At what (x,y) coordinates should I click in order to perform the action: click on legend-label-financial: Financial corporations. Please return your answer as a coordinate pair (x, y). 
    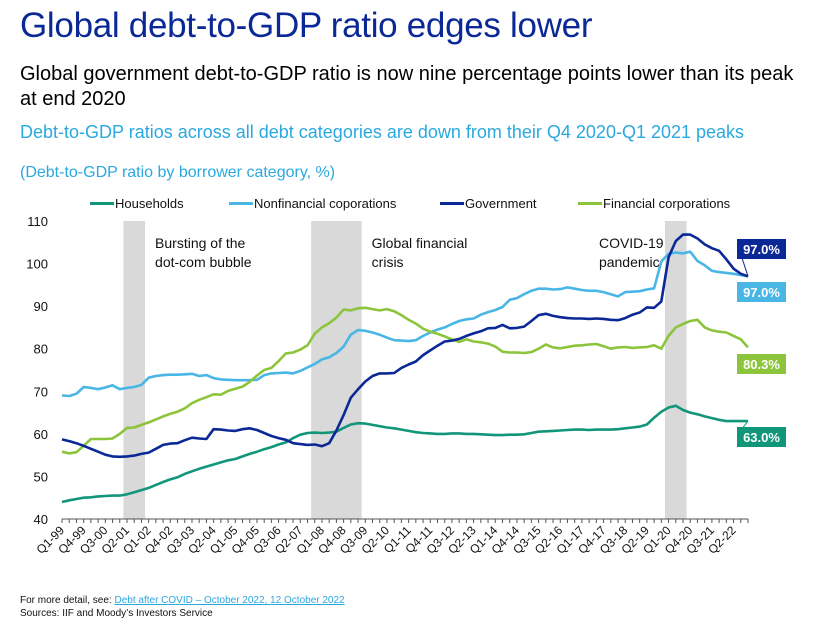
    Looking at the image, I should click on (667, 203).